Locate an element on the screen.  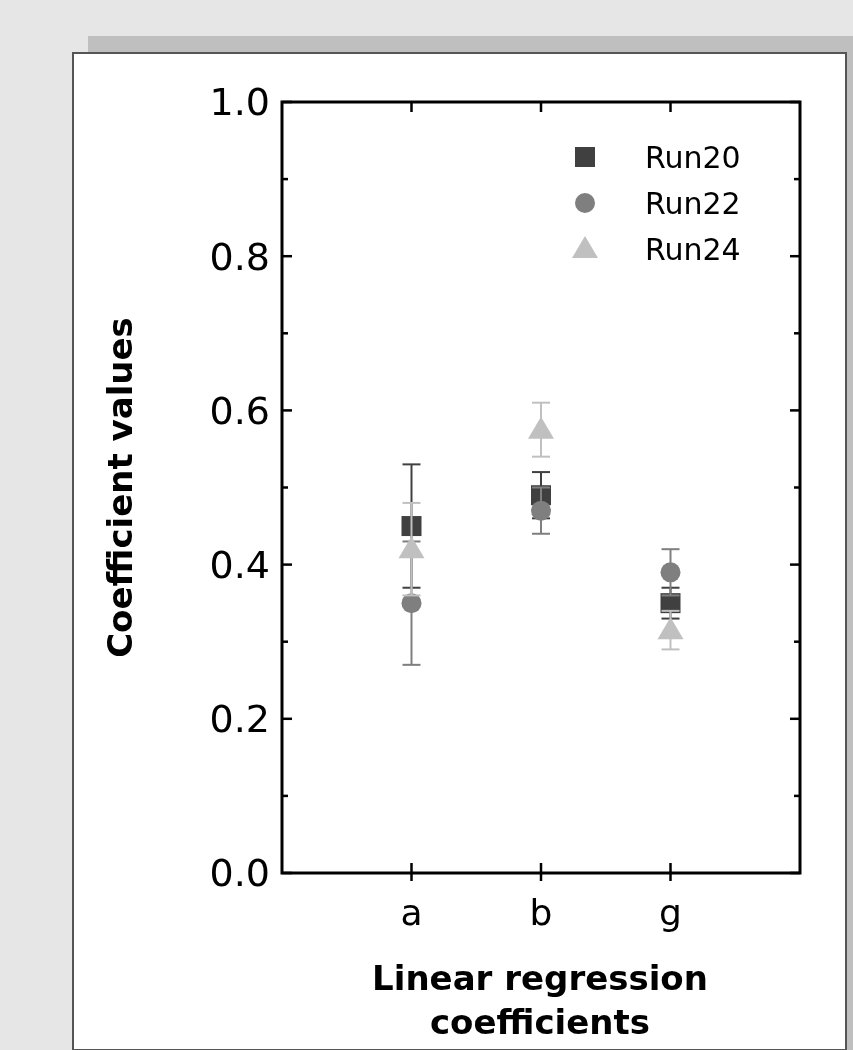
x-tick-label: g is located at coordinates (670, 912).